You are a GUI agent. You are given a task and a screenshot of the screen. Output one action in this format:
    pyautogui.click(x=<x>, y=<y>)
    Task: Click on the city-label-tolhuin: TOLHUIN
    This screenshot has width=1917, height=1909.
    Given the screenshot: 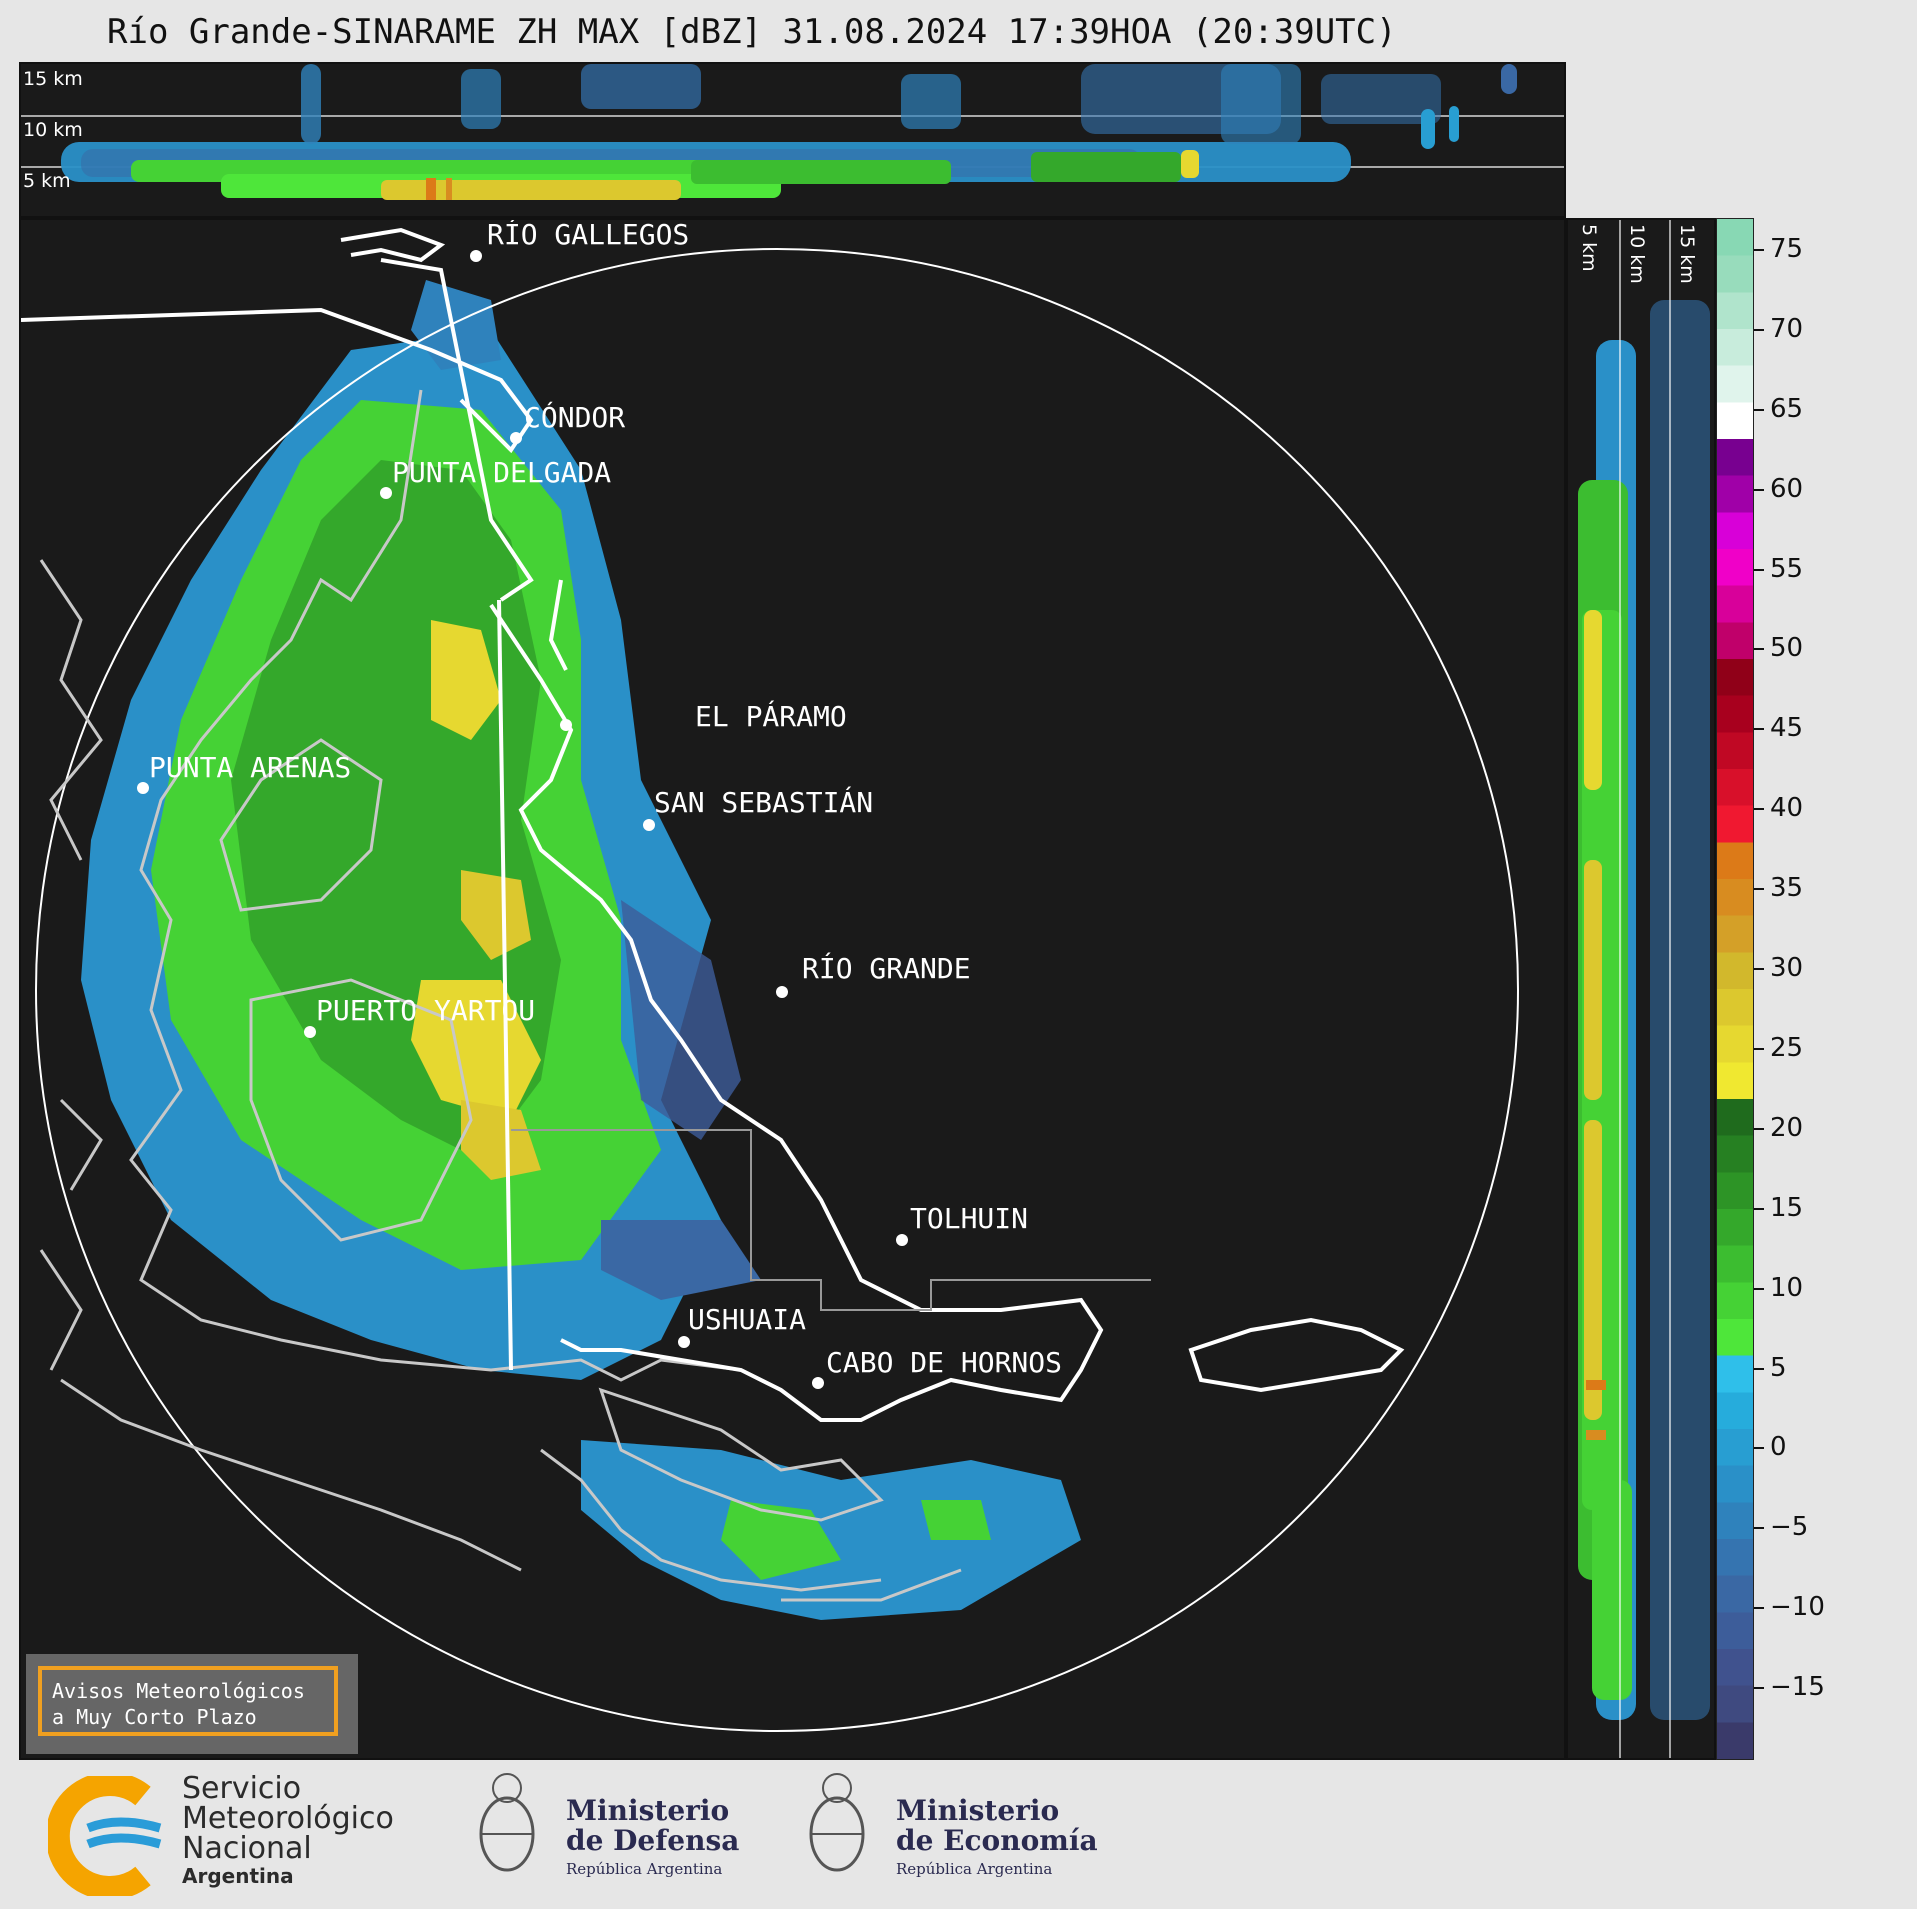 What is the action you would take?
    pyautogui.click(x=969, y=1218)
    